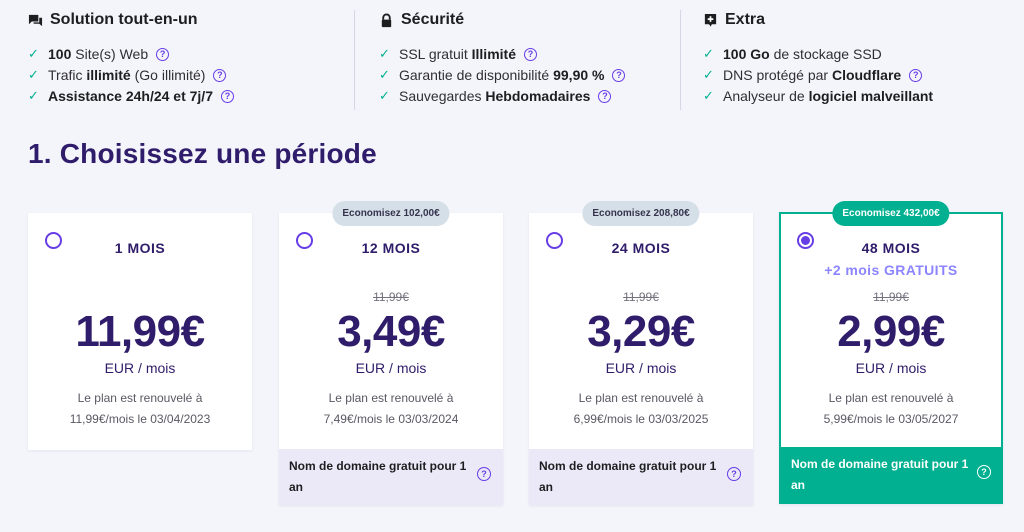 The image size is (1024, 532). Describe the element at coordinates (891, 270) in the screenshot. I see `plan-bonus: +2 mois GRATUITS` at that location.